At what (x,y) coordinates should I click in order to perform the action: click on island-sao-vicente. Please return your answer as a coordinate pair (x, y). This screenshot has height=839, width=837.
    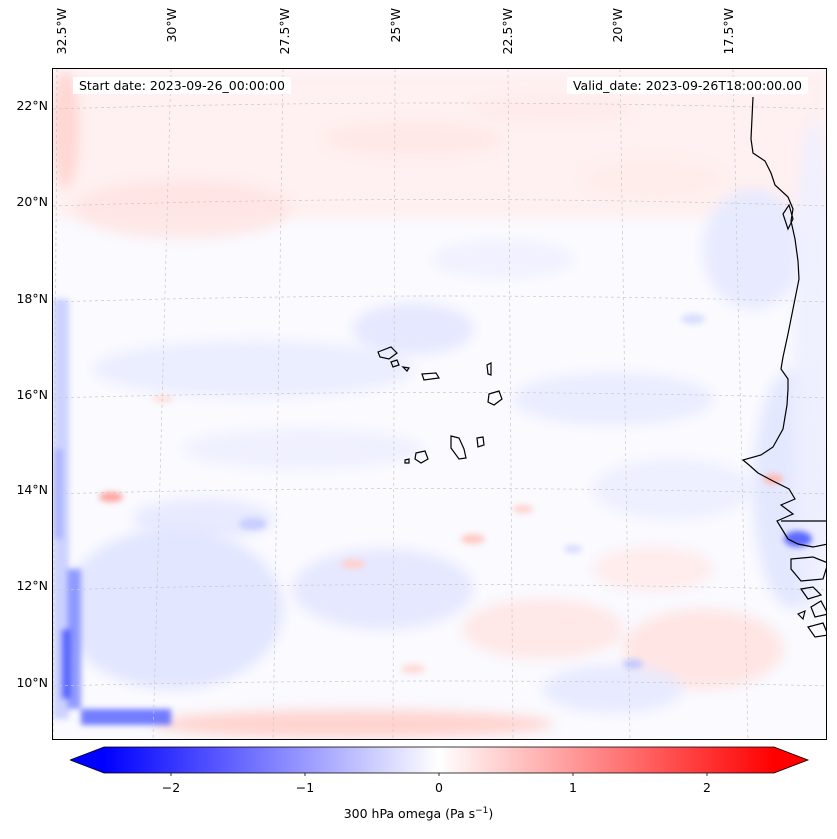
    Looking at the image, I should click on (395, 363).